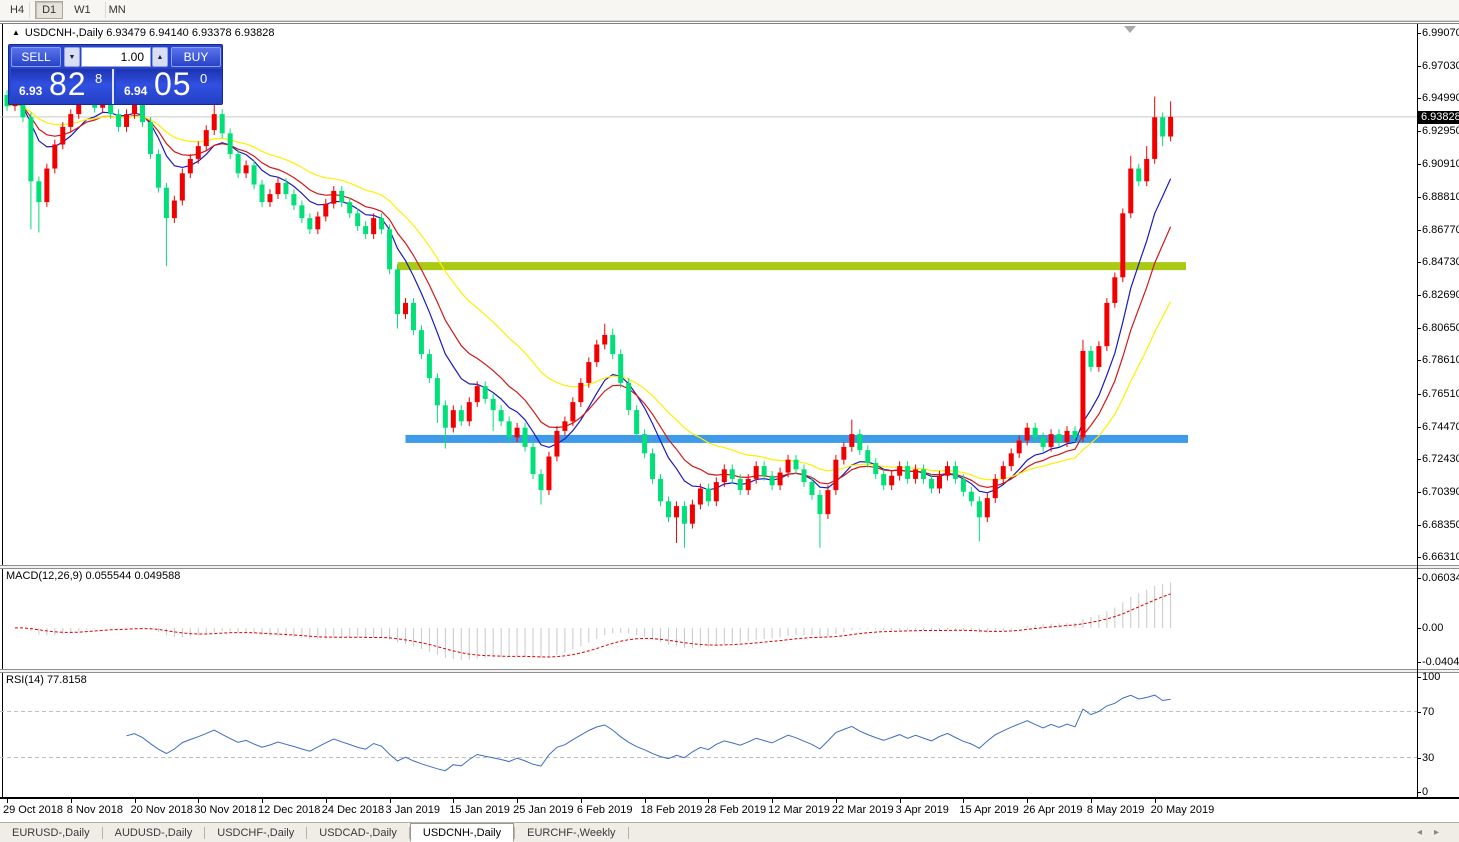 The height and width of the screenshot is (842, 1459). What do you see at coordinates (708, 619) in the screenshot?
I see `macd-pane` at bounding box center [708, 619].